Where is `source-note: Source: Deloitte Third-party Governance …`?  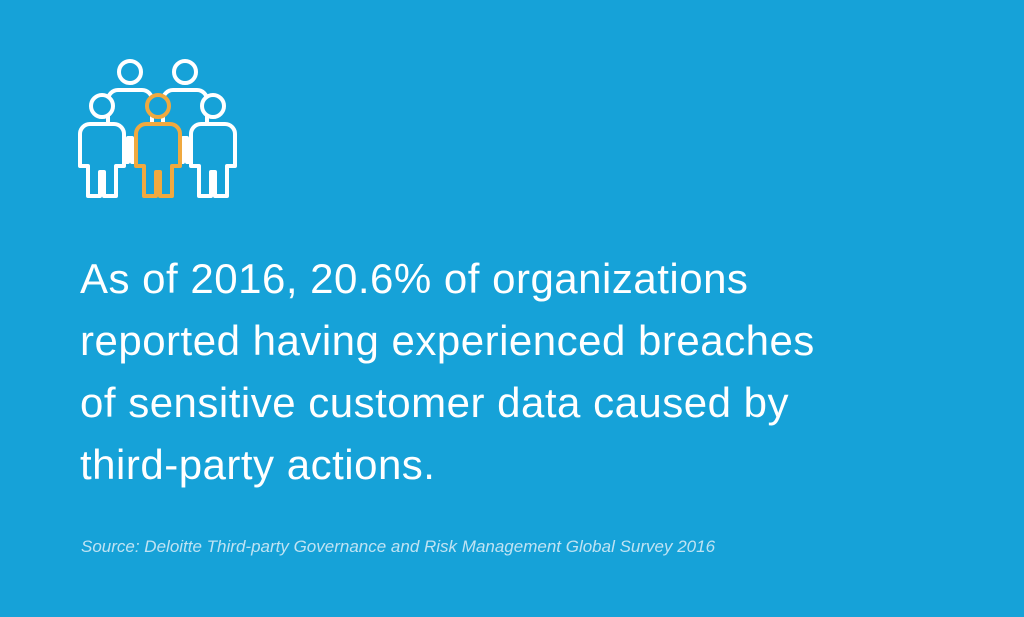 source-note: Source: Deloitte Third-party Governance … is located at coordinates (398, 546).